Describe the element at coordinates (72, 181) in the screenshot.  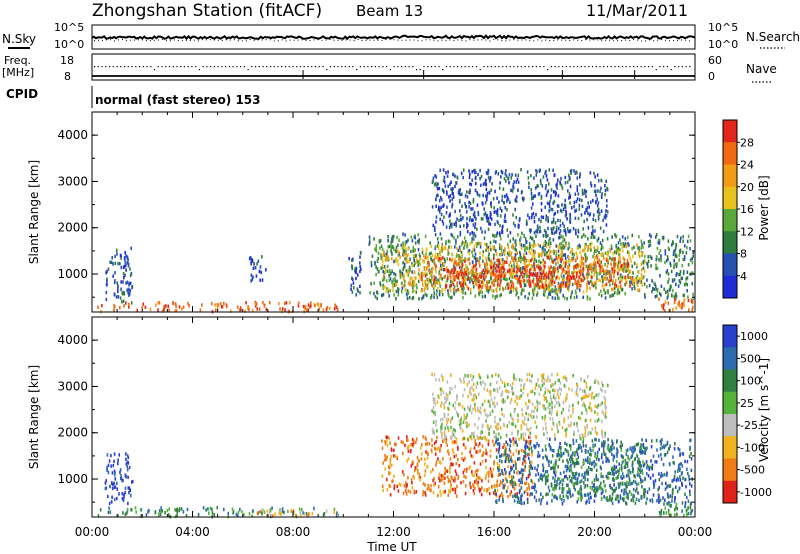
I see `power-ytick-label: 3000` at that location.